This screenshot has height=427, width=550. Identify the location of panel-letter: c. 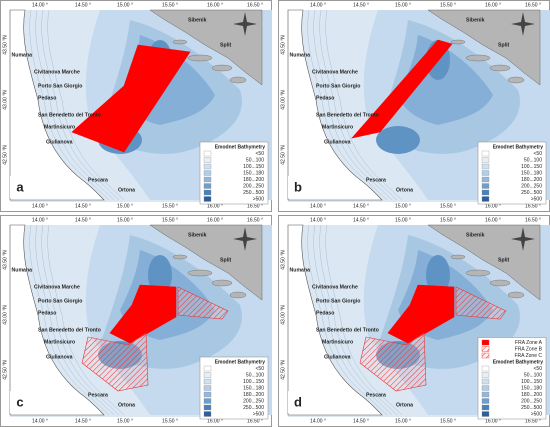
(19, 401).